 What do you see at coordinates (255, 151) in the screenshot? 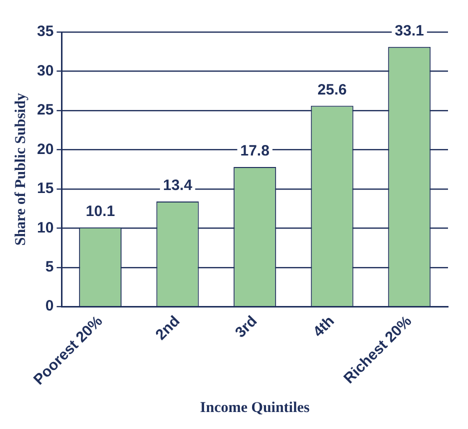
I see `data-label: 17.8` at bounding box center [255, 151].